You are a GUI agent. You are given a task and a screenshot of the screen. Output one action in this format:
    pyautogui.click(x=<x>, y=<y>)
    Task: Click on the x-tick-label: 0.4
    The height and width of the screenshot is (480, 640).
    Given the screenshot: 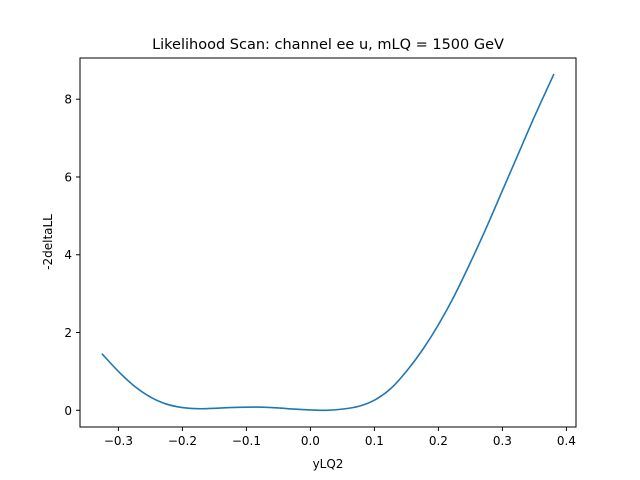 What is the action you would take?
    pyautogui.click(x=566, y=441)
    